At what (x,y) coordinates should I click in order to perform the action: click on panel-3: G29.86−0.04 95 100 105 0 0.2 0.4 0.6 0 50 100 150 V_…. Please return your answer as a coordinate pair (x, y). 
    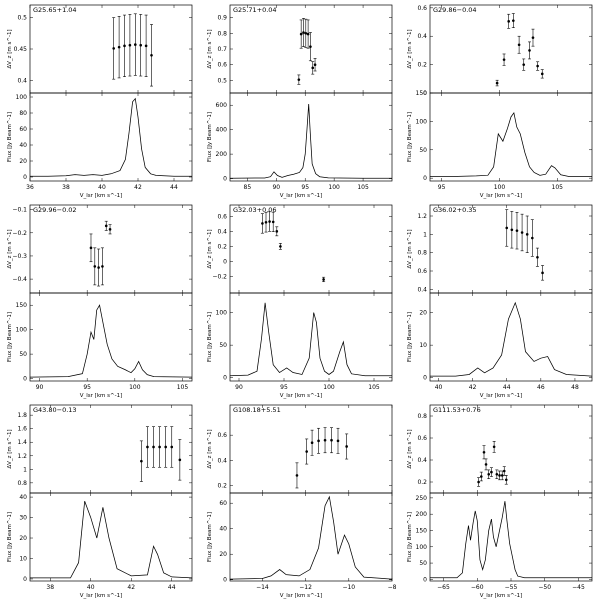
    Looking at the image, I should click on (500, 101).